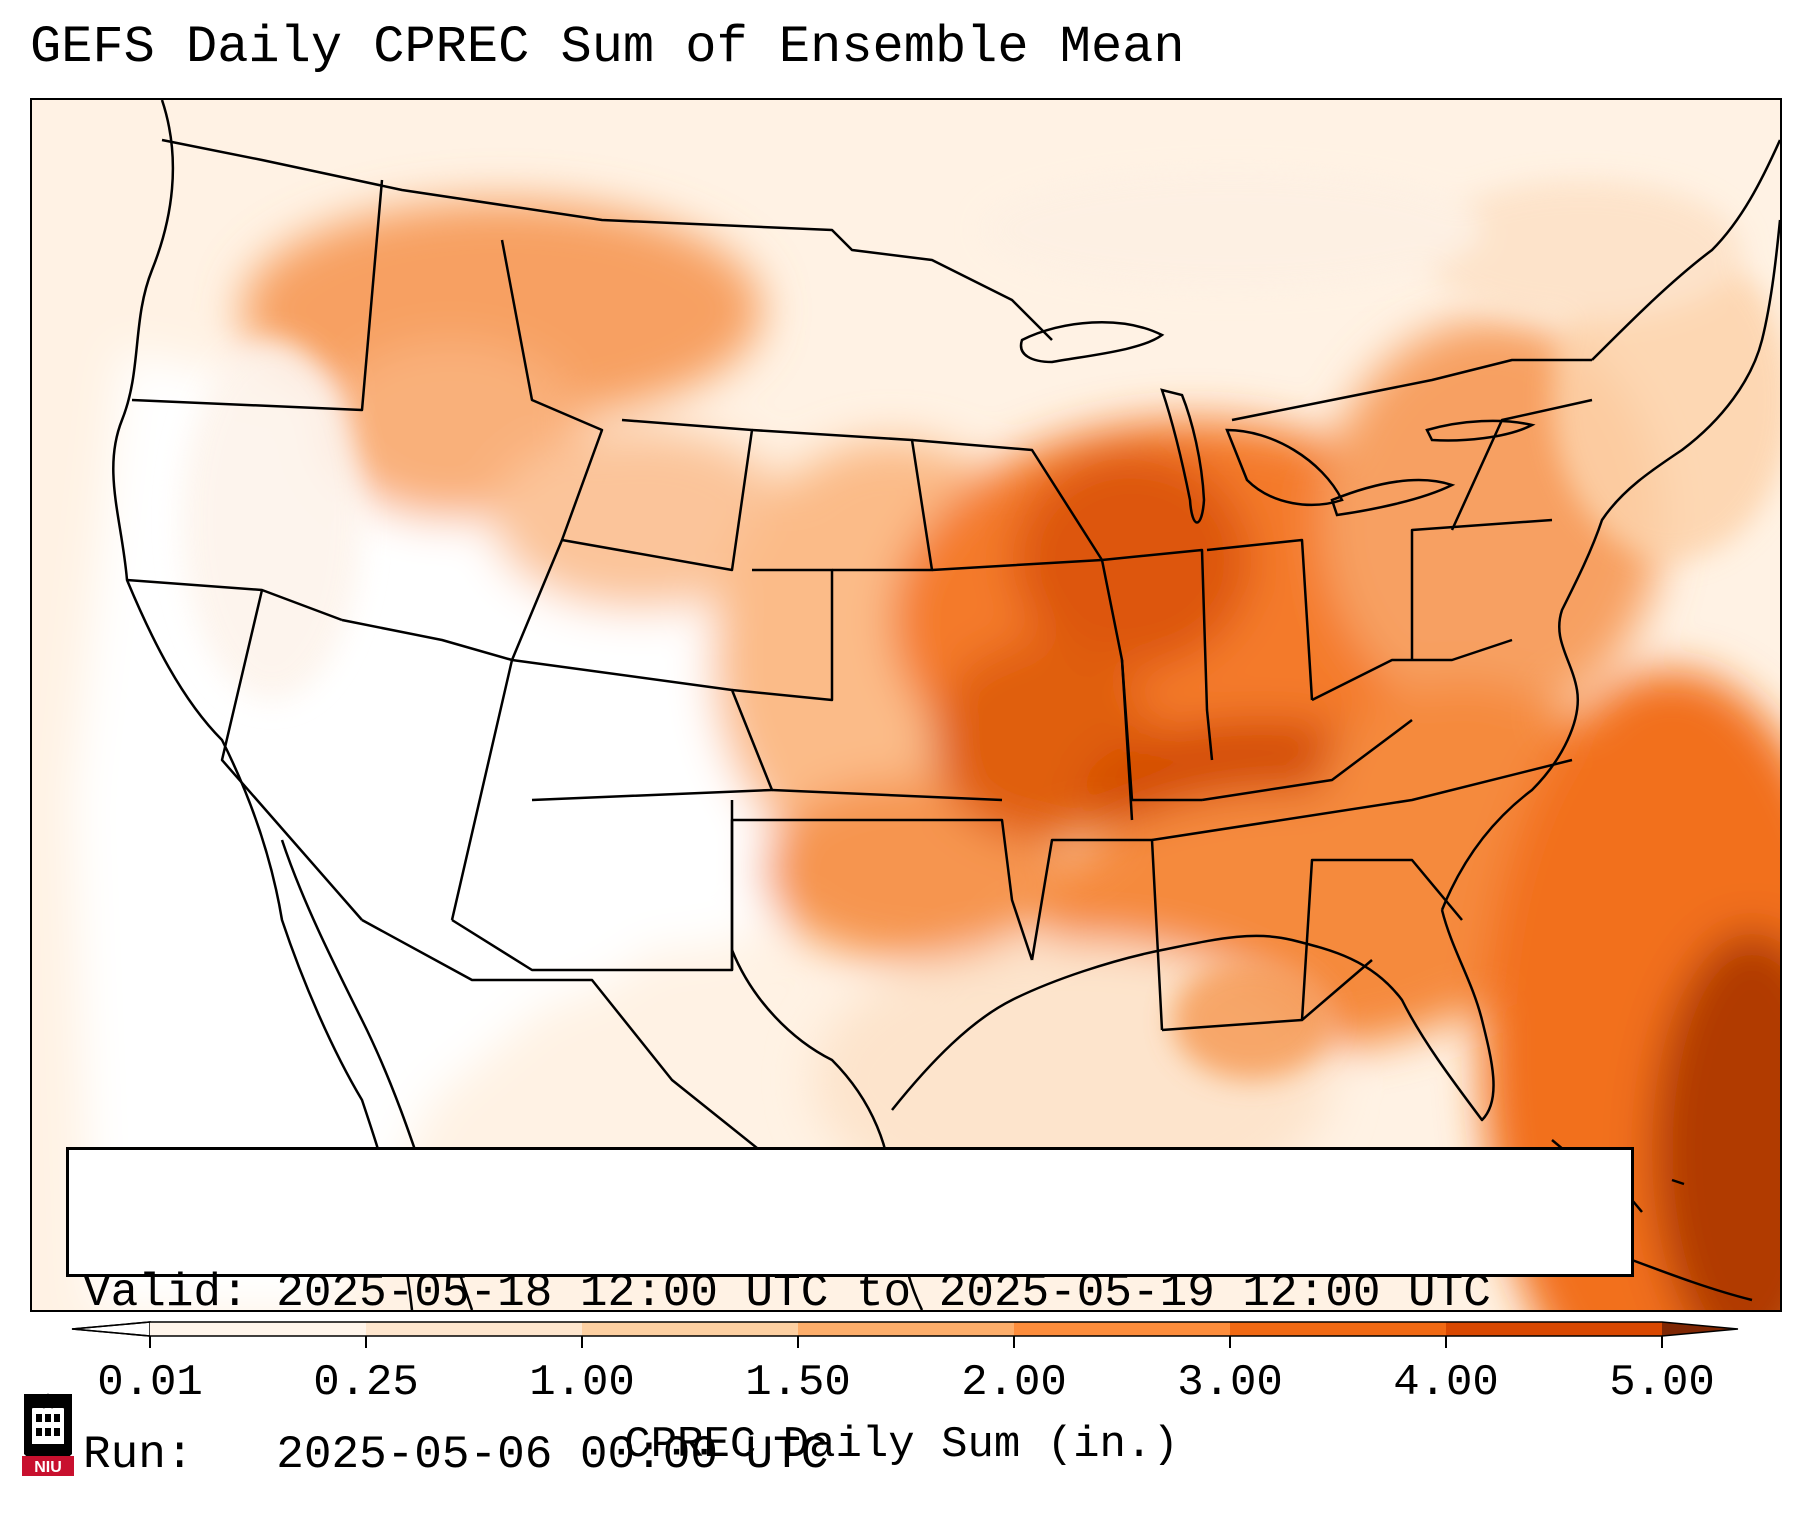 Image resolution: width=1803 pixels, height=1536 pixels. What do you see at coordinates (1716, 1120) in the screenshot?
I see `wet-region-atlantic-core` at bounding box center [1716, 1120].